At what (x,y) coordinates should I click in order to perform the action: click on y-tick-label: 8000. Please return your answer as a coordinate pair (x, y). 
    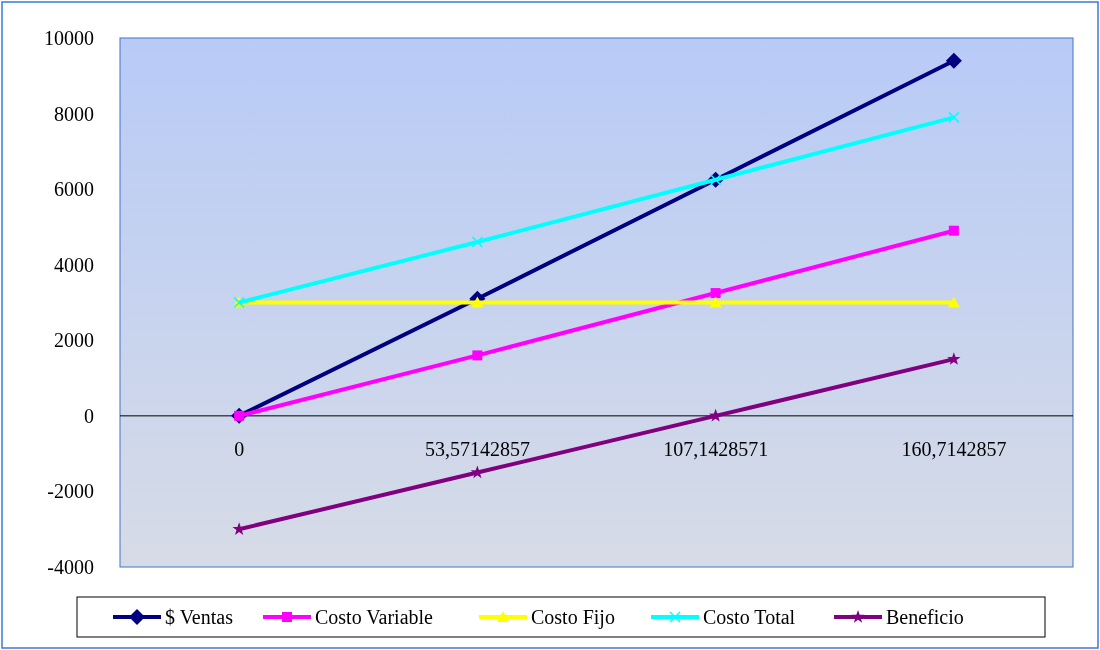
    Looking at the image, I should click on (74, 113).